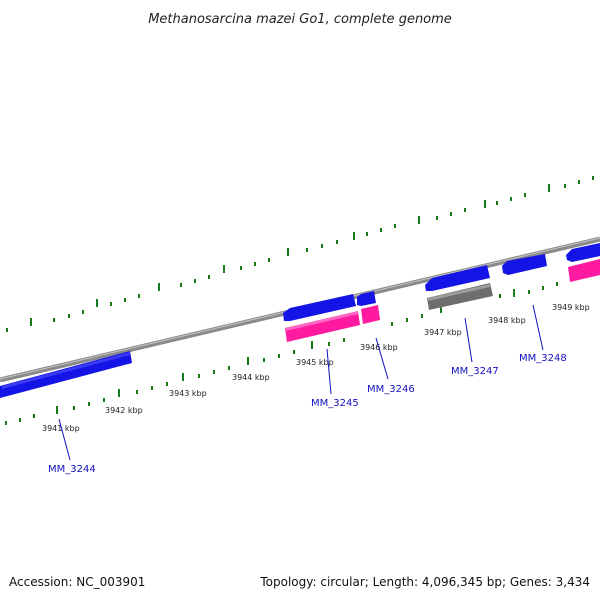  What do you see at coordinates (475, 371) in the screenshot?
I see `gene-label: MM_3247` at bounding box center [475, 371].